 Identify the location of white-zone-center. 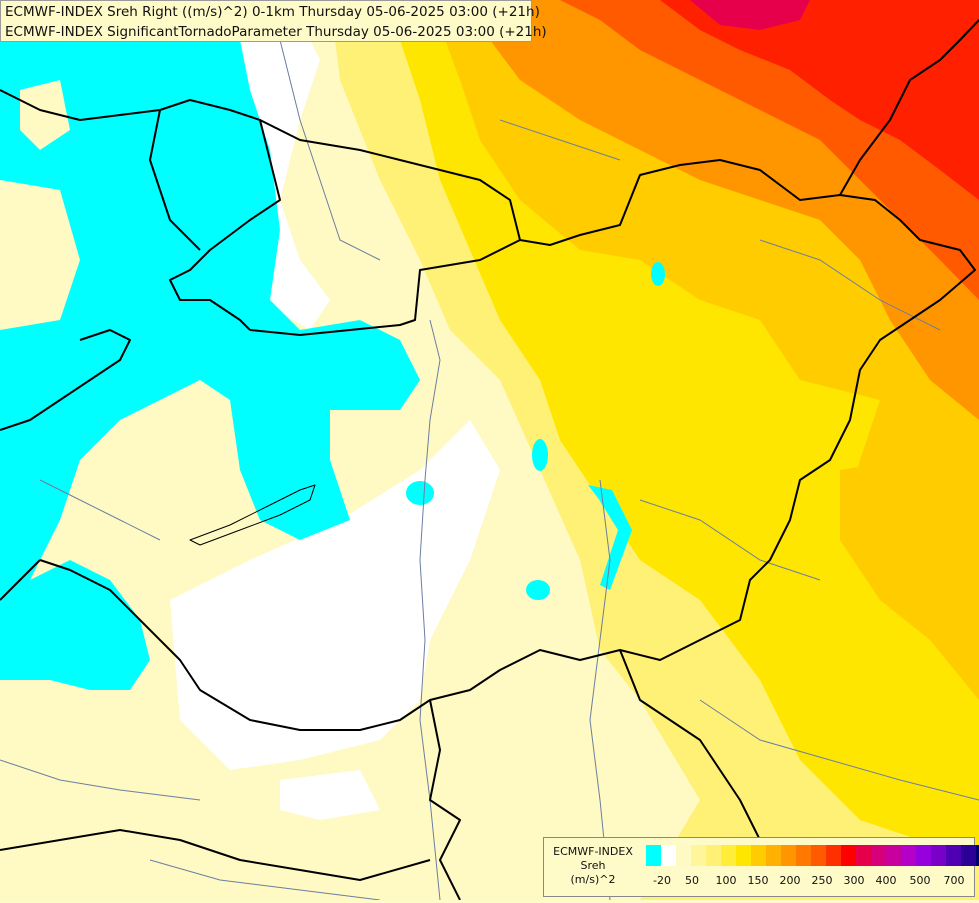
(335, 595).